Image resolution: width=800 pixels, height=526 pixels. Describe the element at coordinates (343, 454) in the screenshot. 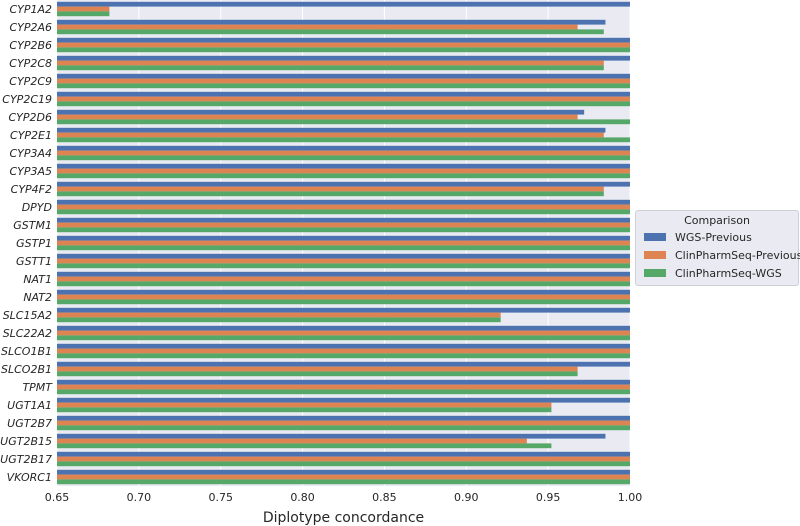

I see `bar-ugt2b17-wgs-previous` at that location.